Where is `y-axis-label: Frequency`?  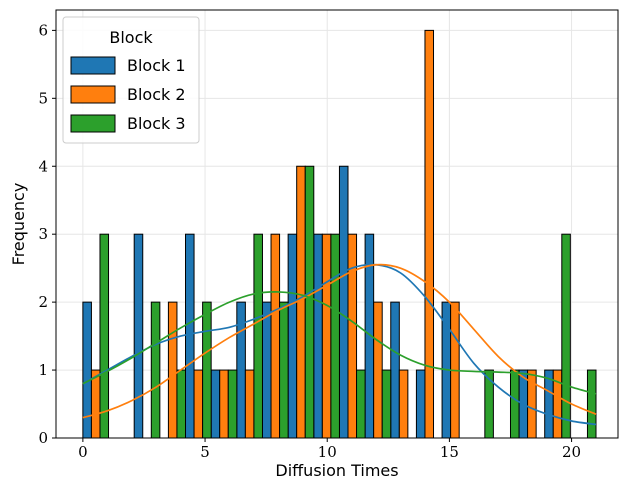 y-axis-label: Frequency is located at coordinates (18, 224).